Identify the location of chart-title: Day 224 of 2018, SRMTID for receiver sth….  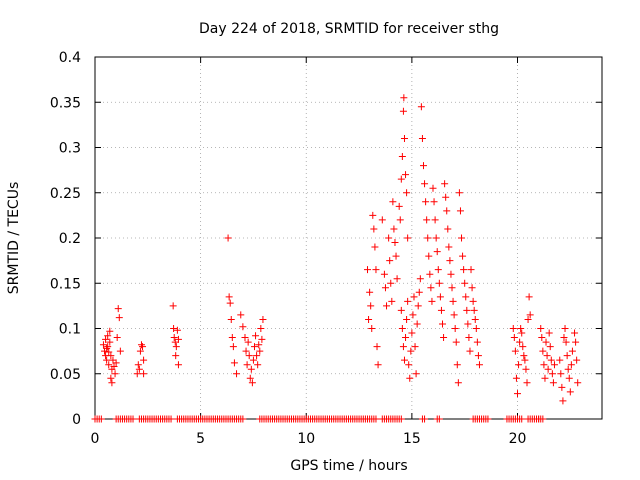
(349, 29).